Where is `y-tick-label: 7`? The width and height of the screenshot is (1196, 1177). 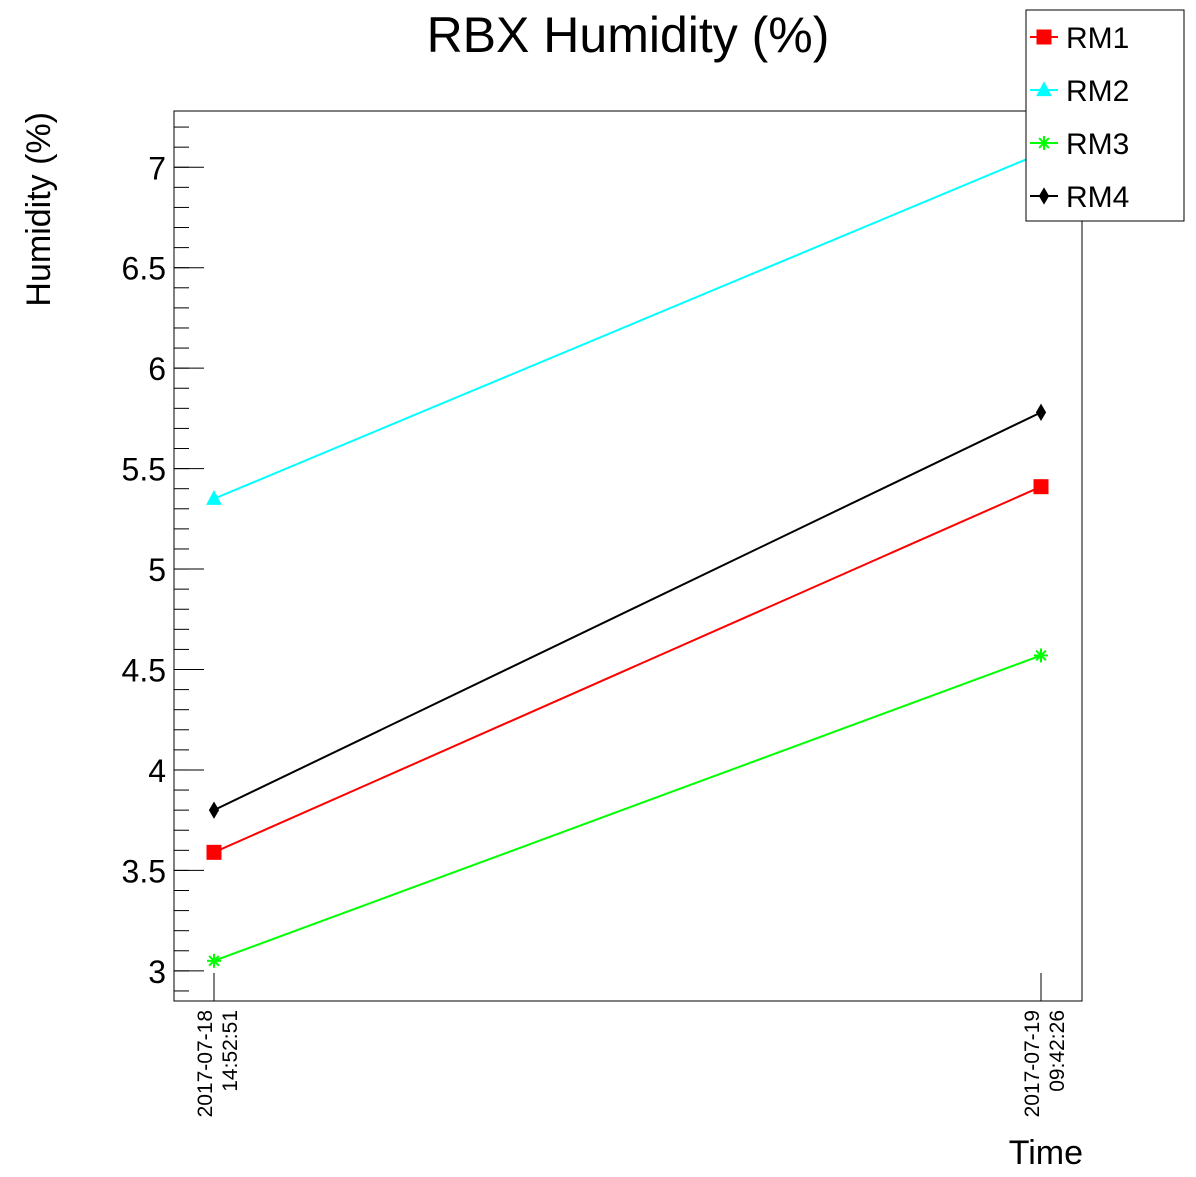 y-tick-label: 7 is located at coordinates (157, 168).